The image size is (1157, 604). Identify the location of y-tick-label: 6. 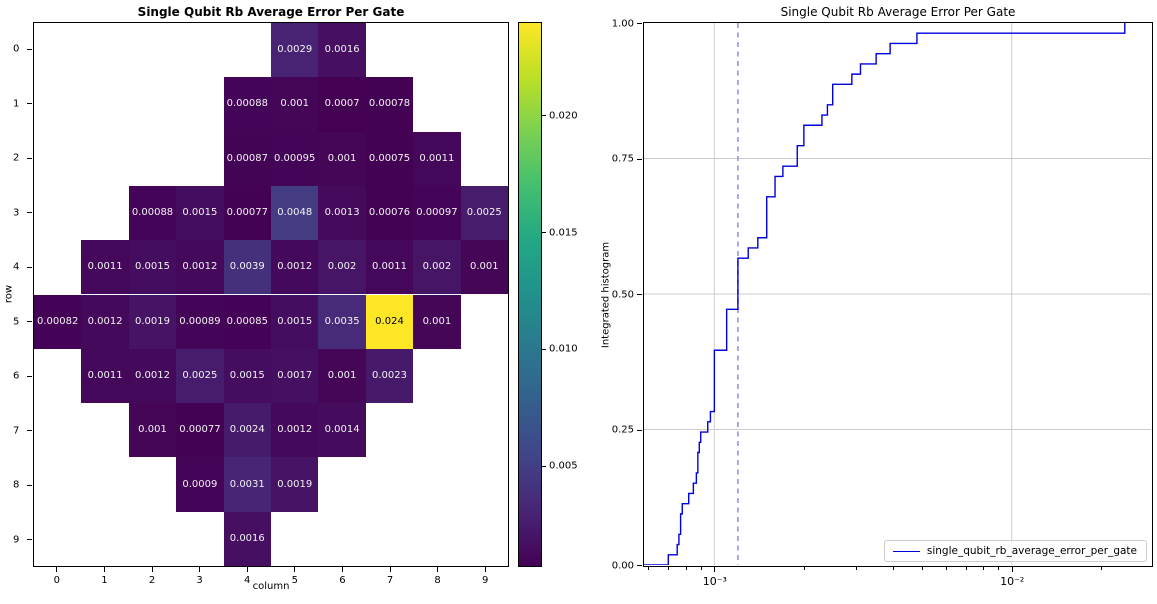
(16, 376).